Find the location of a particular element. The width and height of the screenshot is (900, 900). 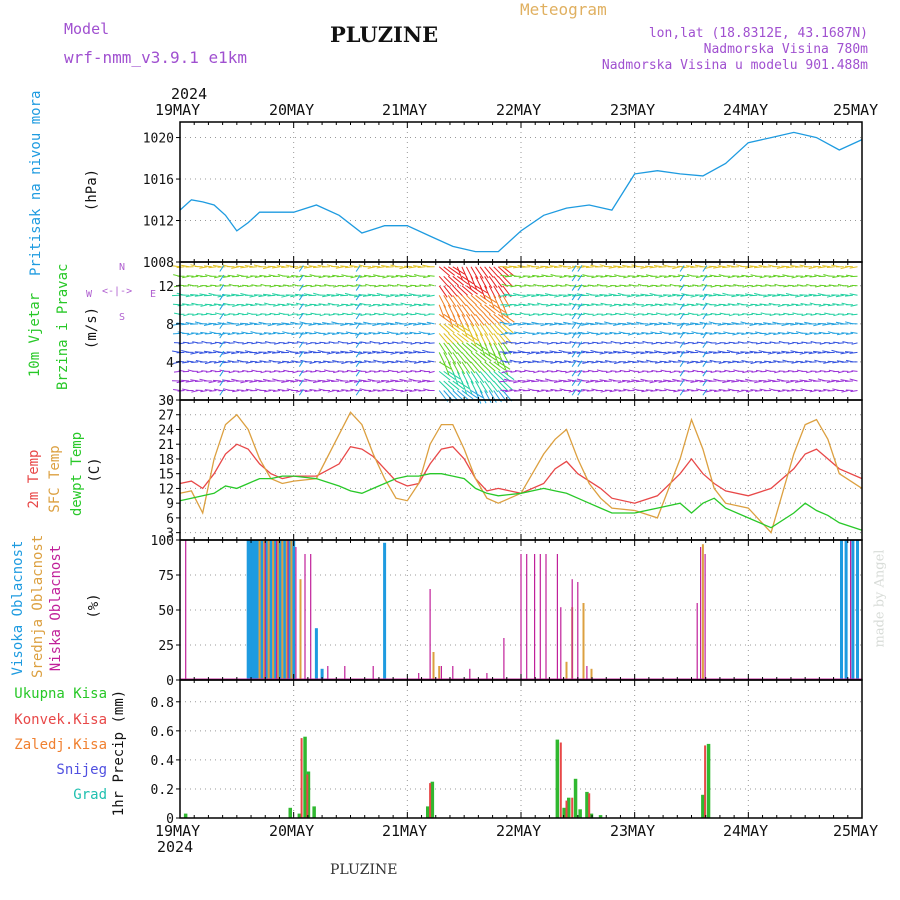

temp-dewpt-line is located at coordinates (521, 502).